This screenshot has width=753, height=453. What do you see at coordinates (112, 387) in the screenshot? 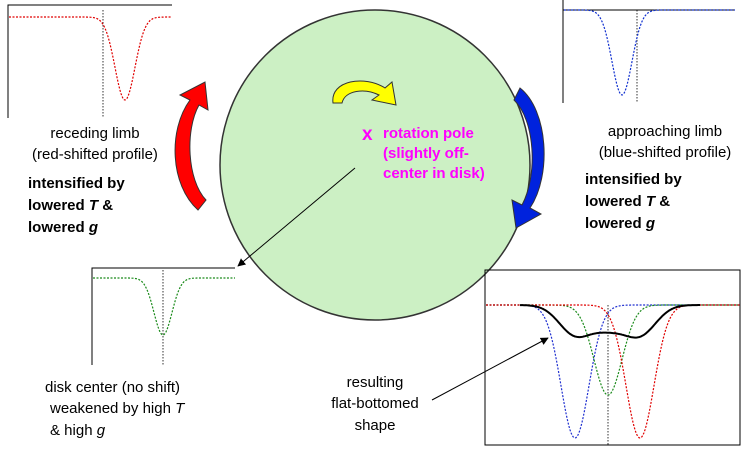
I see `label: disk center (no shift)` at bounding box center [112, 387].